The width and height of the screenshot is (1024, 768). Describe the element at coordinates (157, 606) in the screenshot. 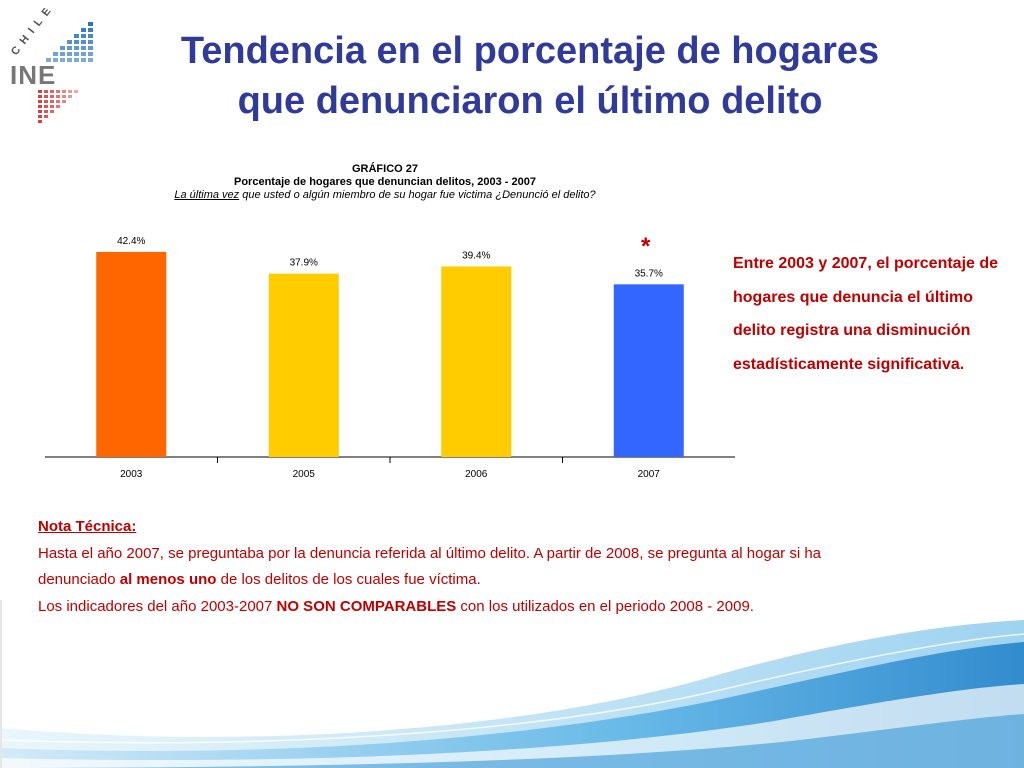

I see `note-line-3-a: Los indicadores del año 2003-2007` at that location.